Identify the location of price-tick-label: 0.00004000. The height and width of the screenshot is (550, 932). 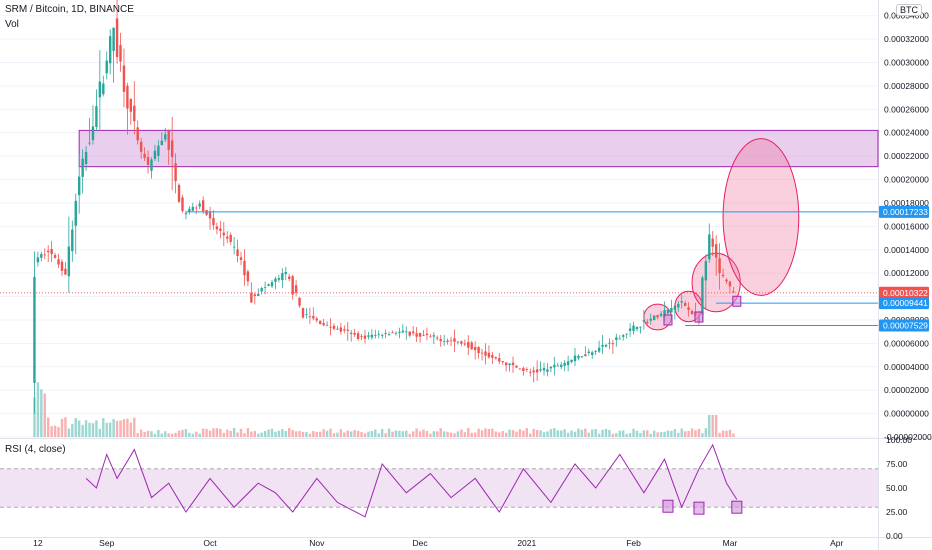
(906, 367).